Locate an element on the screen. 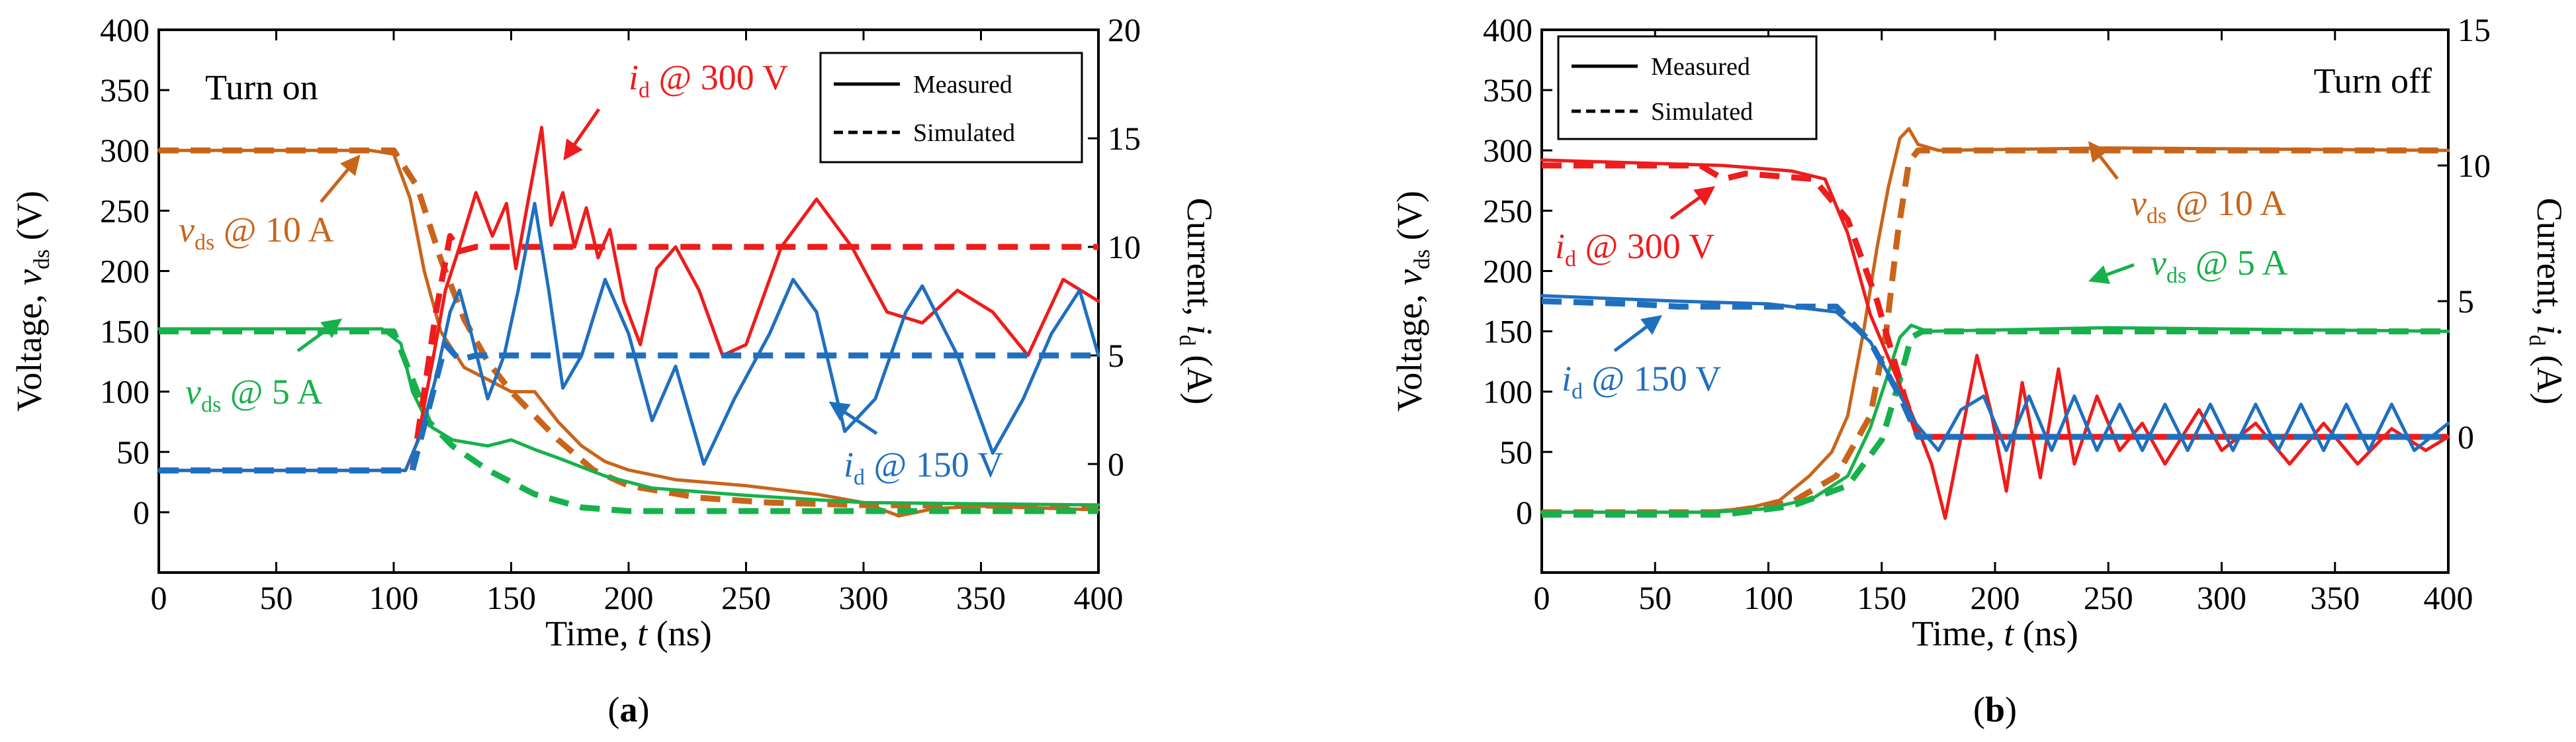  panel-a-y-right-tick-label: 5 is located at coordinates (1116, 356).